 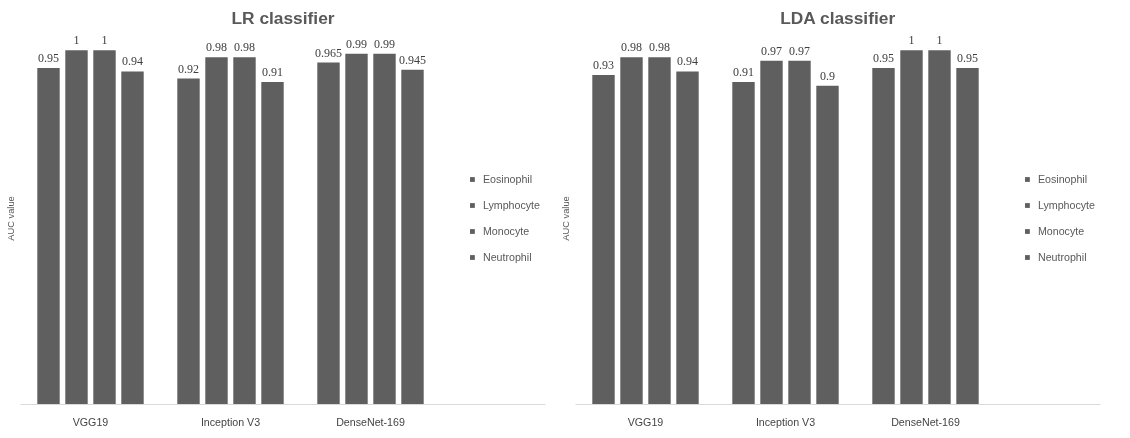 I want to click on chart-title: LDA classifier, so click(x=838, y=17).